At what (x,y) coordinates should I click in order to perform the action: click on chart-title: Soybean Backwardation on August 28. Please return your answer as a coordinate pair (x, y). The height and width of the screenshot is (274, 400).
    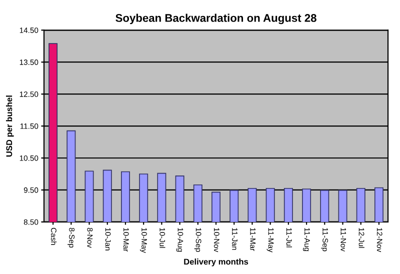
    Looking at the image, I should click on (216, 19).